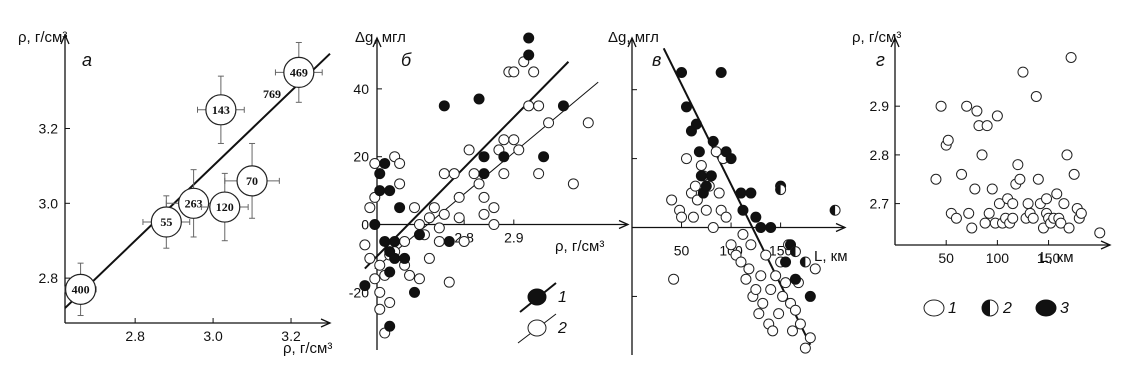 The height and width of the screenshot is (376, 1123). I want to click on panel-c-xlabel: L, км, so click(831, 256).